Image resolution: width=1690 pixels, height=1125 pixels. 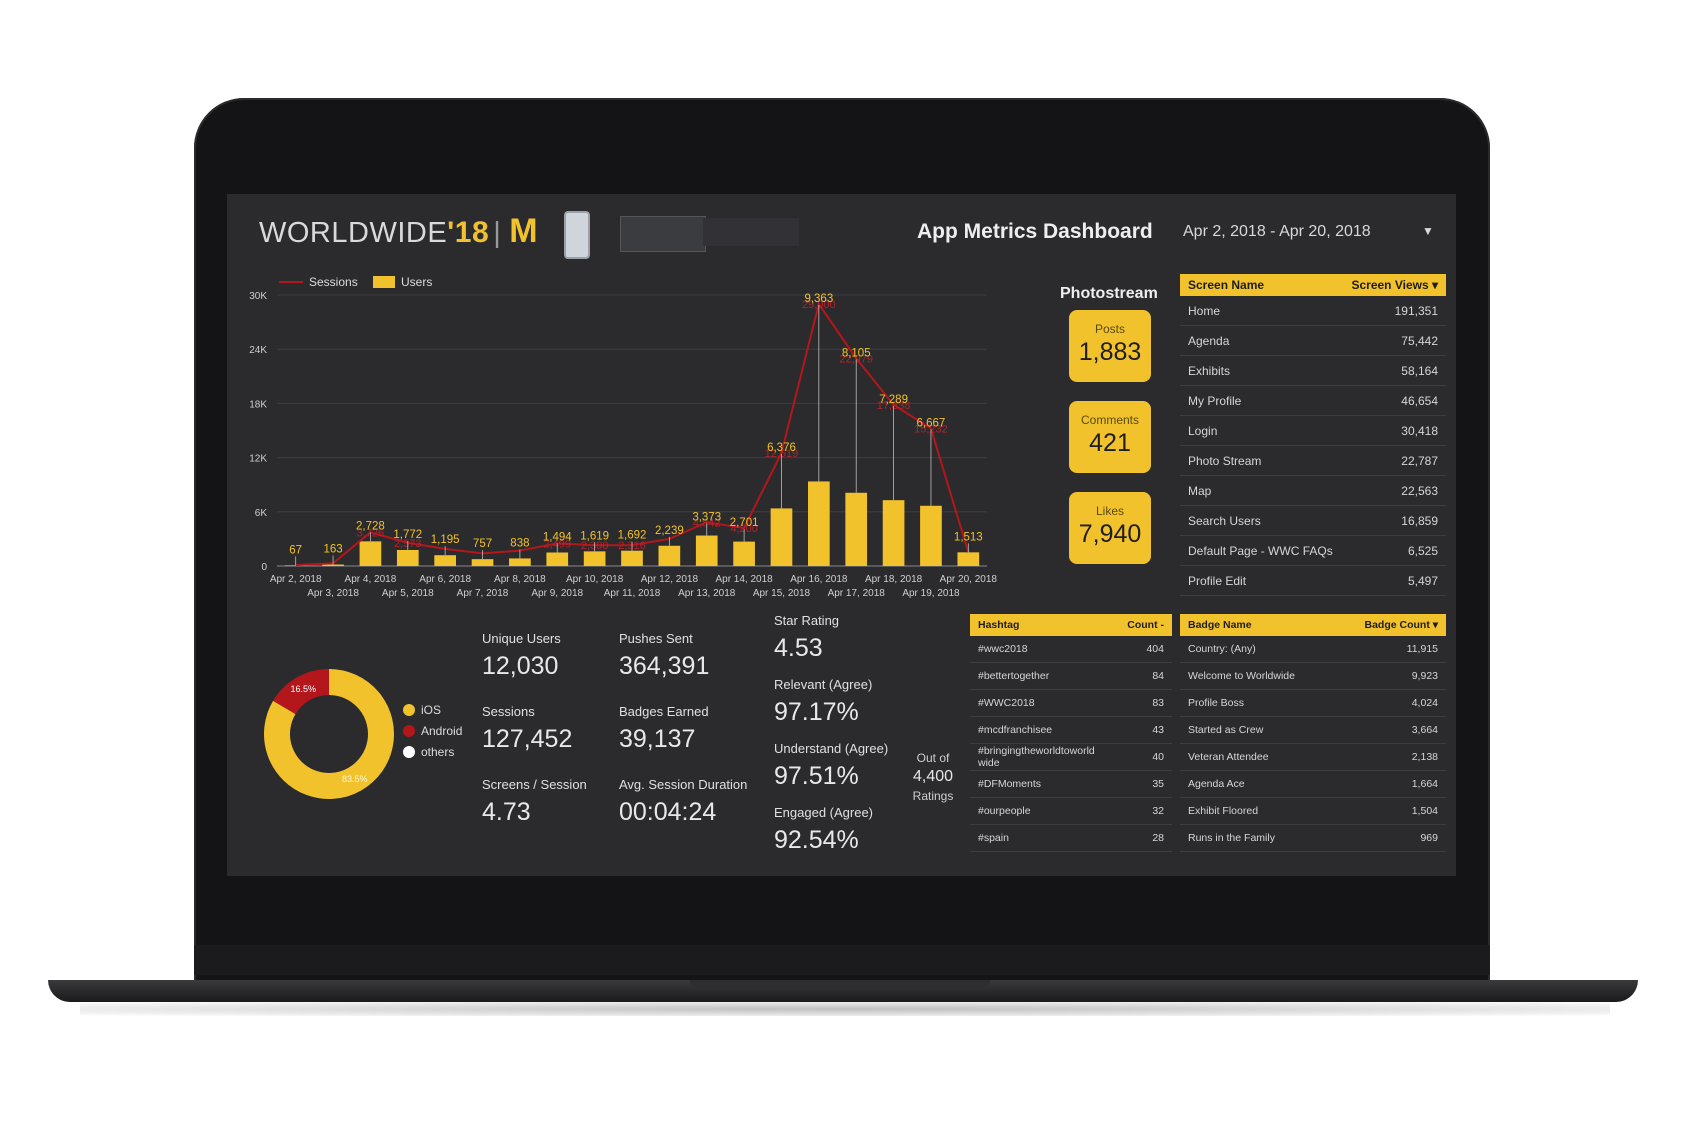 What do you see at coordinates (1313, 676) in the screenshot?
I see `table-row: Welcome to Worldwide 9,923` at bounding box center [1313, 676].